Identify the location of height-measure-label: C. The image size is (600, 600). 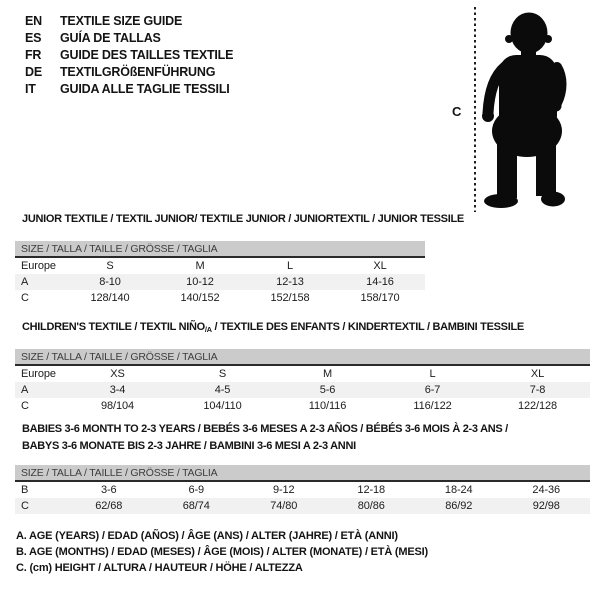
(457, 111).